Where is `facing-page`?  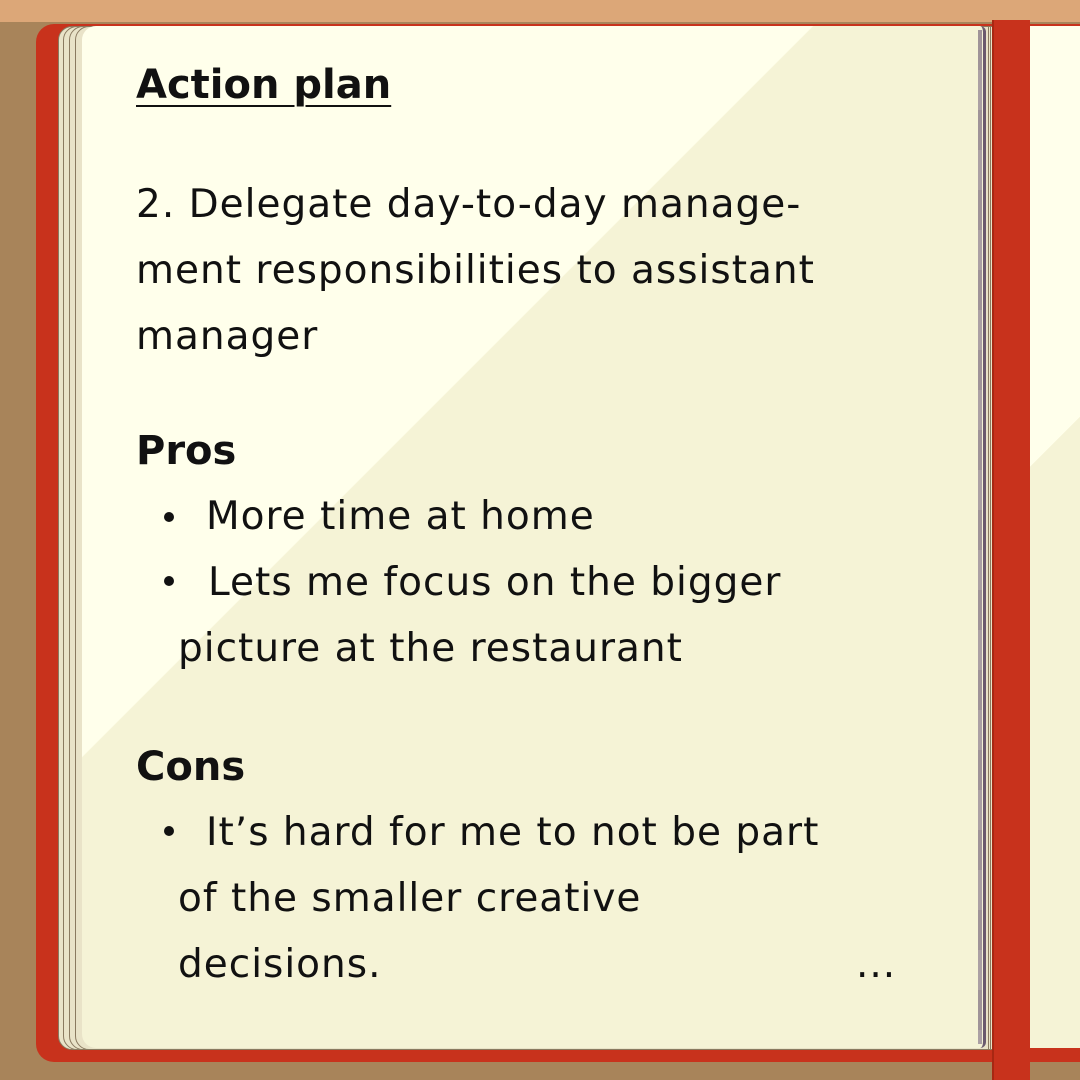 facing-page is located at coordinates (1055, 537).